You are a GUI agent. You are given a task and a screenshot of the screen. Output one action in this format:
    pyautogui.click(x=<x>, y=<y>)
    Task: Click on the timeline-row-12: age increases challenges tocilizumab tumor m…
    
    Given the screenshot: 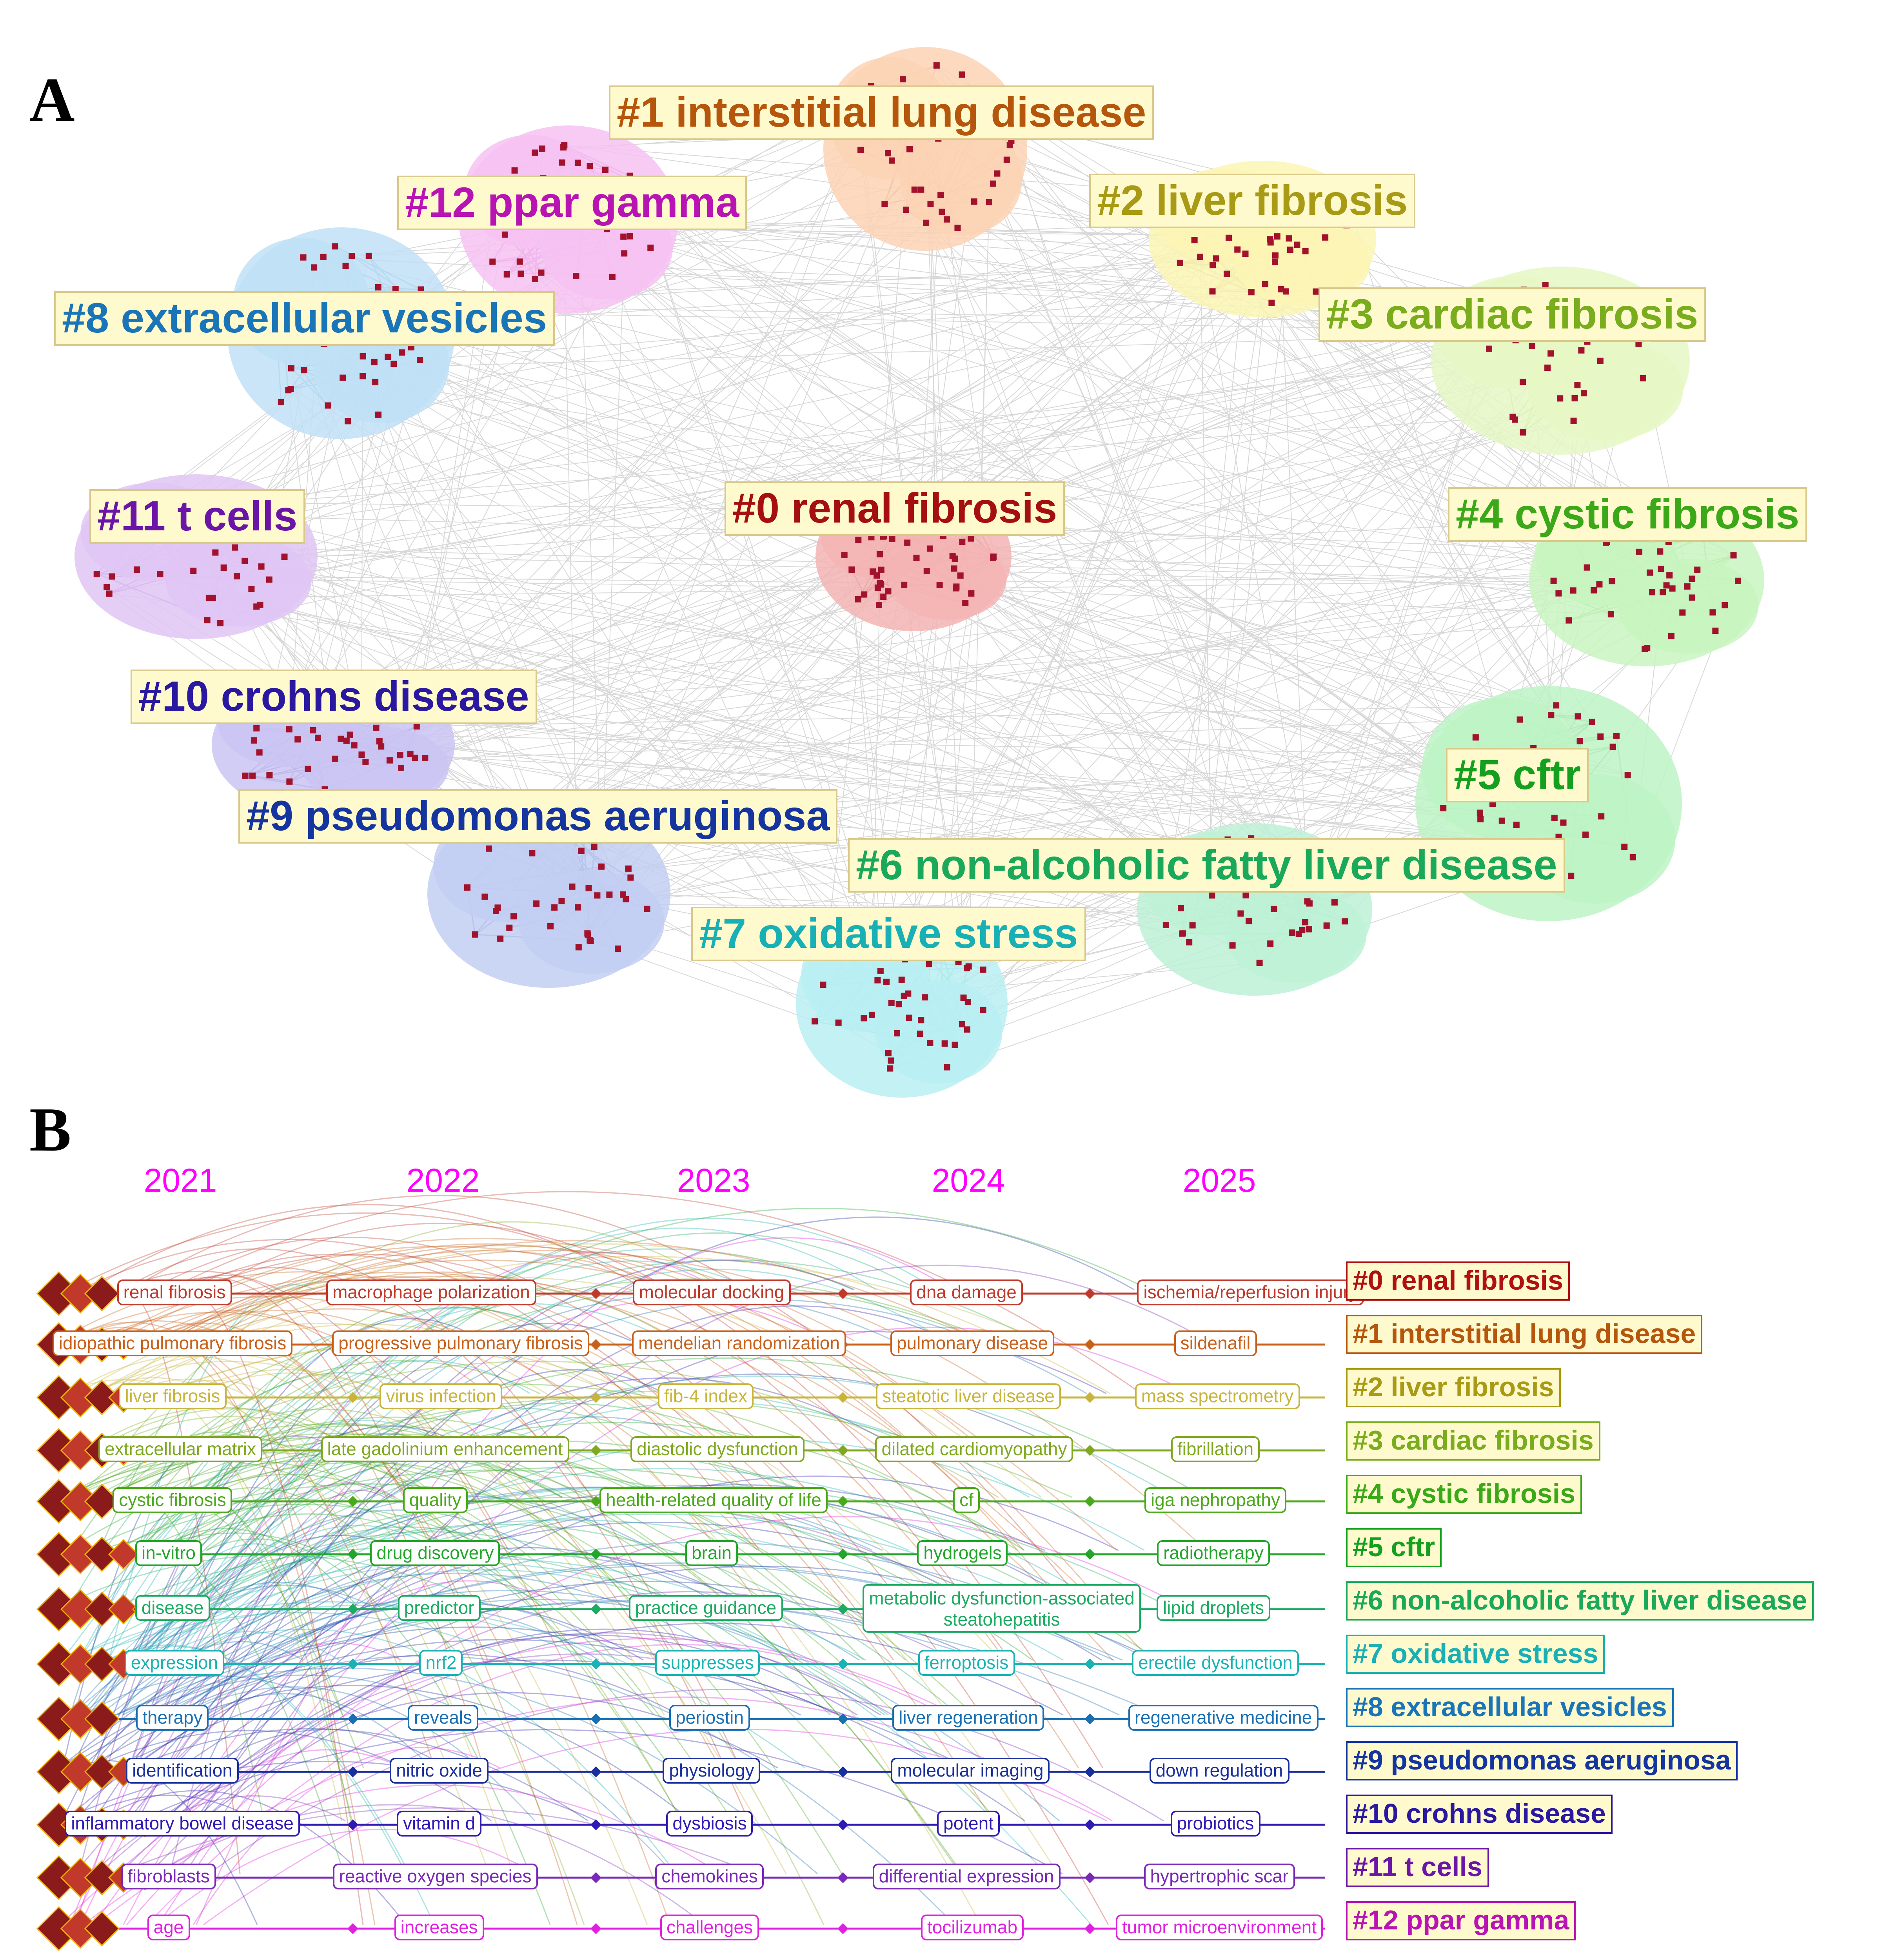 What is the action you would take?
    pyautogui.click(x=680, y=1928)
    